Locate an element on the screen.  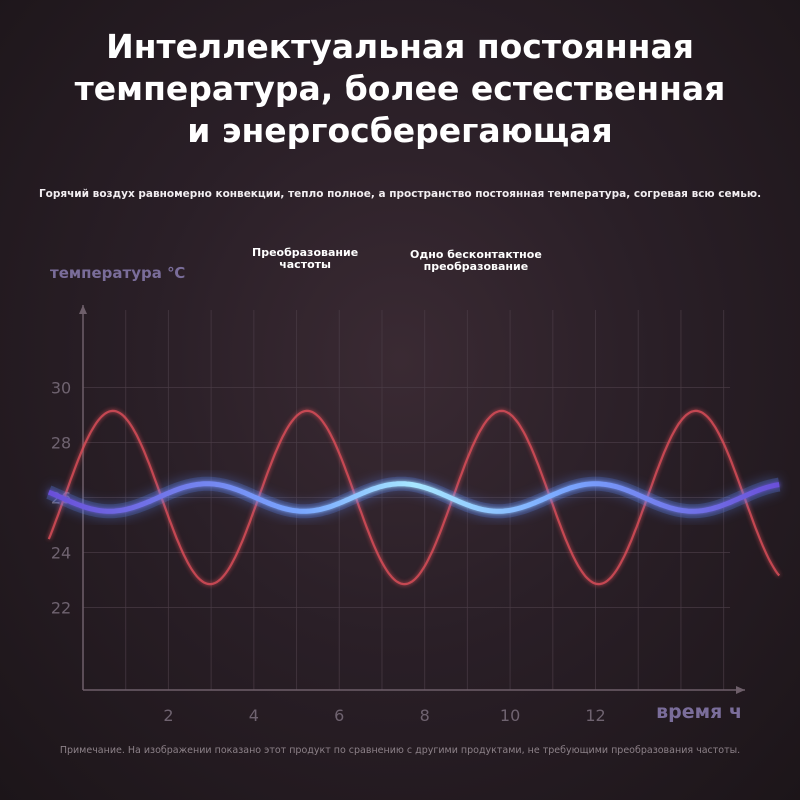
title-line-2: температура, более естественная is located at coordinates (400, 88).